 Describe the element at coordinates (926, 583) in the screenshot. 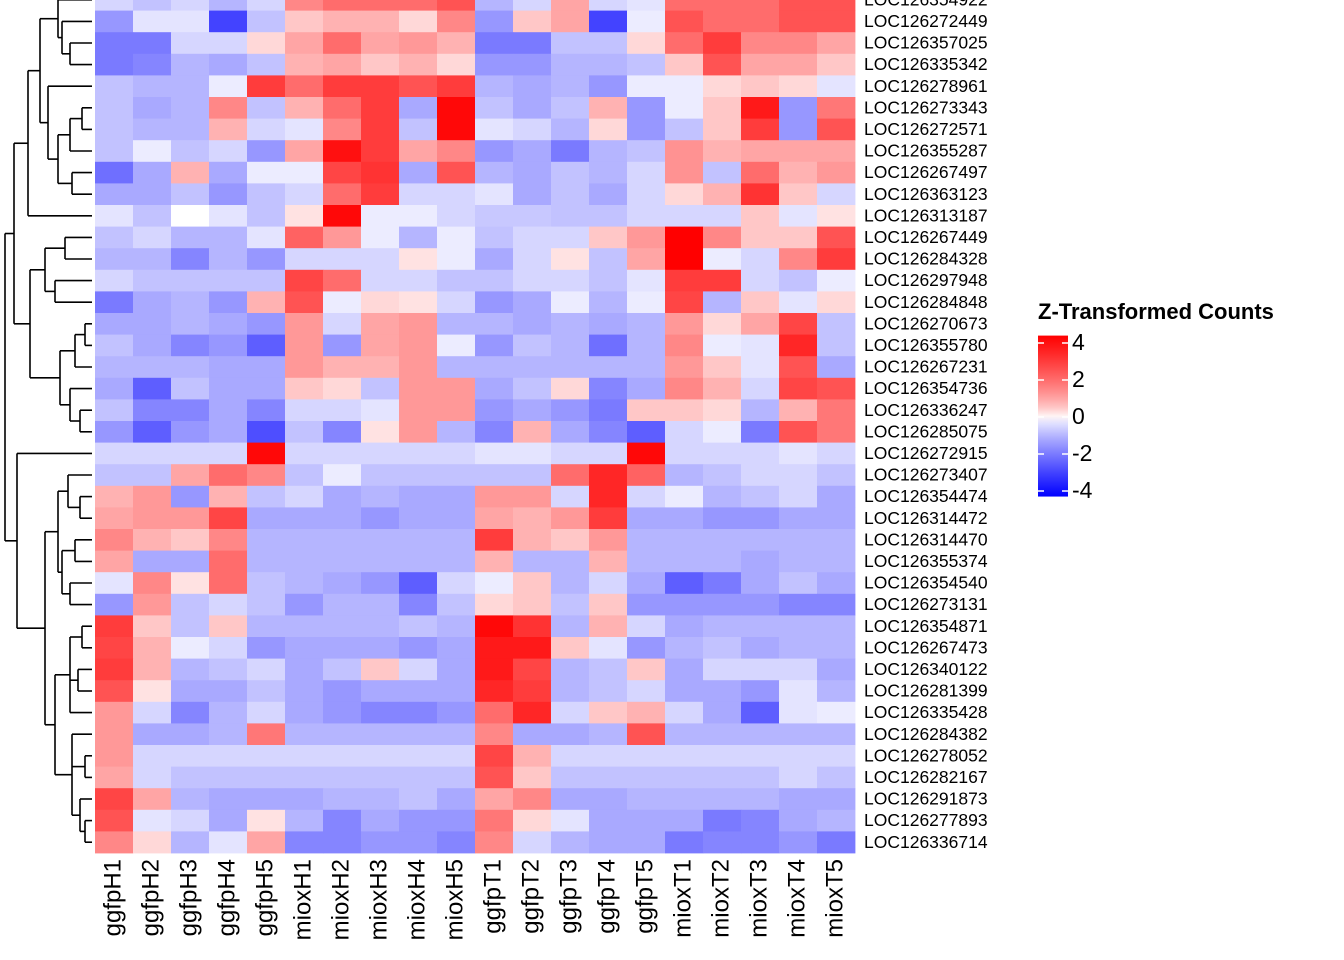

I see `row-label: LOC126354540` at that location.